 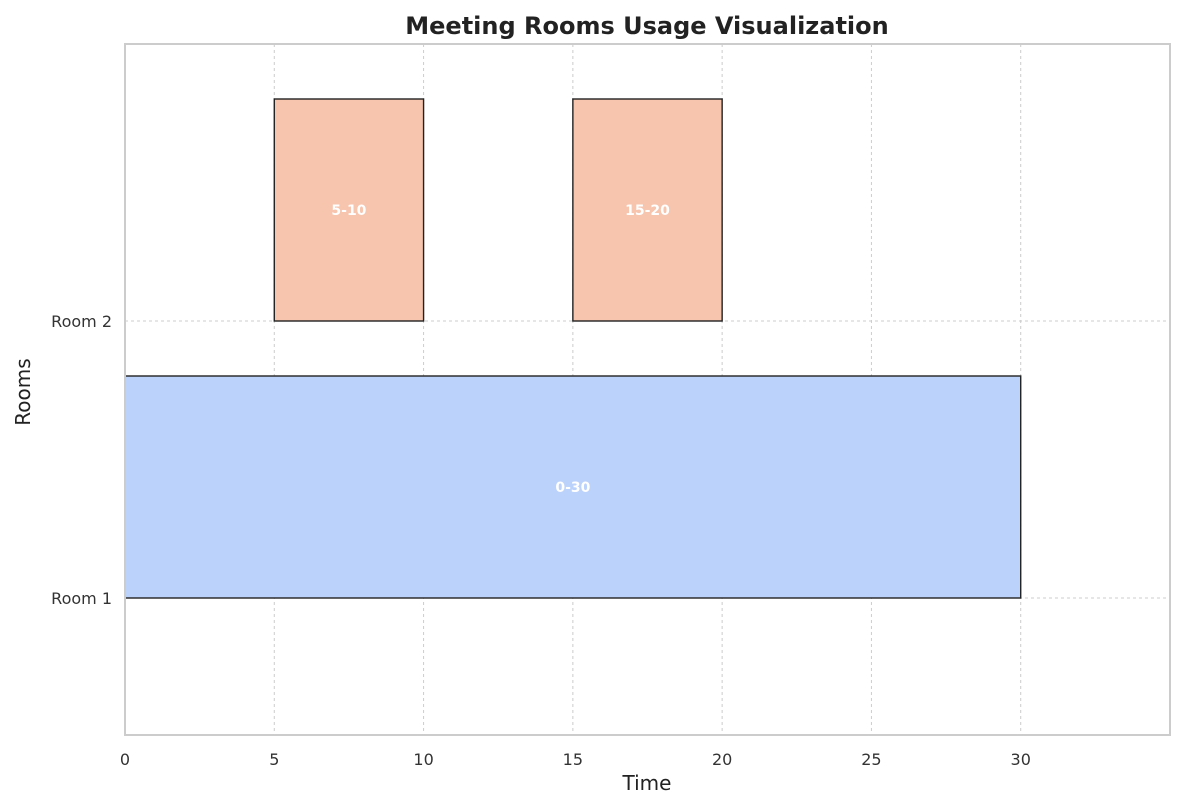 What do you see at coordinates (423, 759) in the screenshot?
I see `x-tick-label: 10` at bounding box center [423, 759].